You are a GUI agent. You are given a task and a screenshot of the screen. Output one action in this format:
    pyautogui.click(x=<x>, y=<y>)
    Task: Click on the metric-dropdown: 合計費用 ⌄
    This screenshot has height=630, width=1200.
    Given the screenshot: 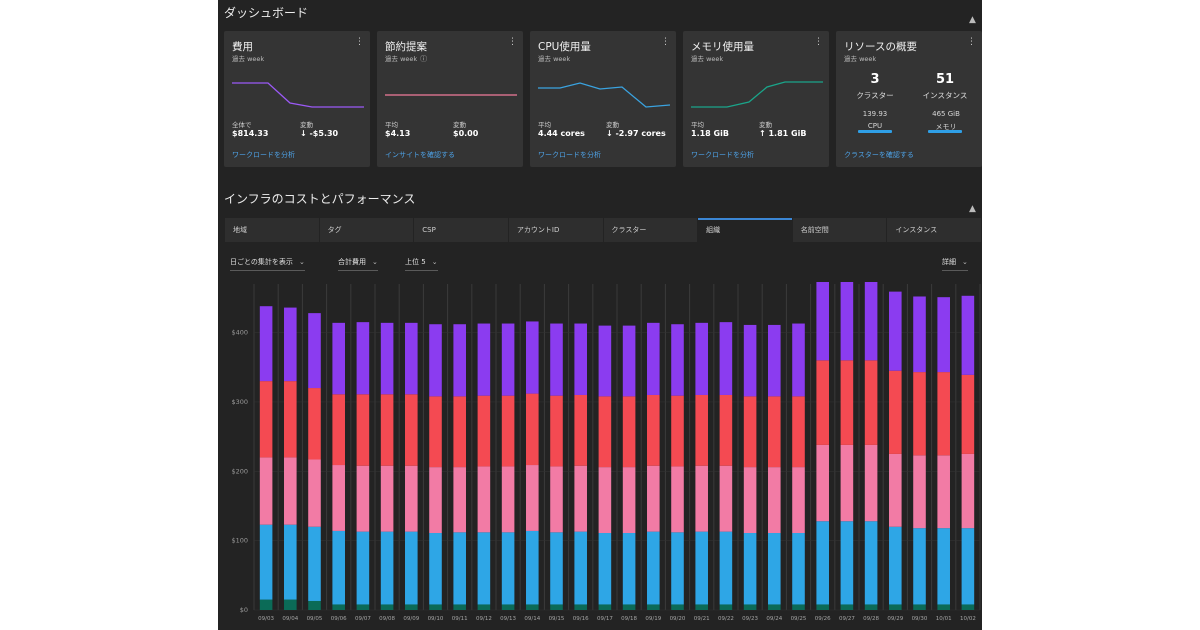 What is the action you would take?
    pyautogui.click(x=358, y=264)
    